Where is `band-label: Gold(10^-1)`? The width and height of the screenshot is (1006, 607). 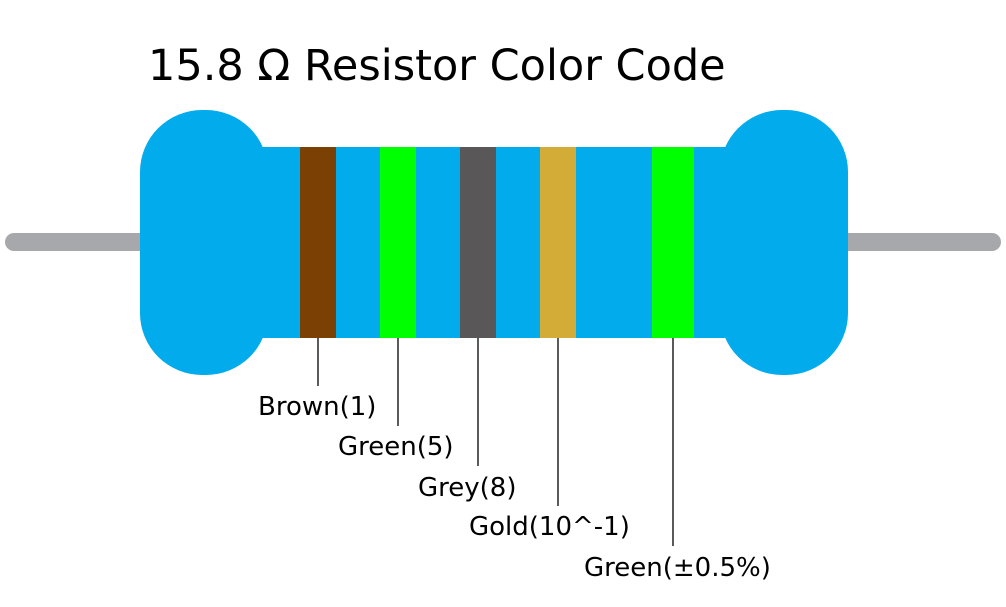
band-label: Gold(10^-1) is located at coordinates (549, 527).